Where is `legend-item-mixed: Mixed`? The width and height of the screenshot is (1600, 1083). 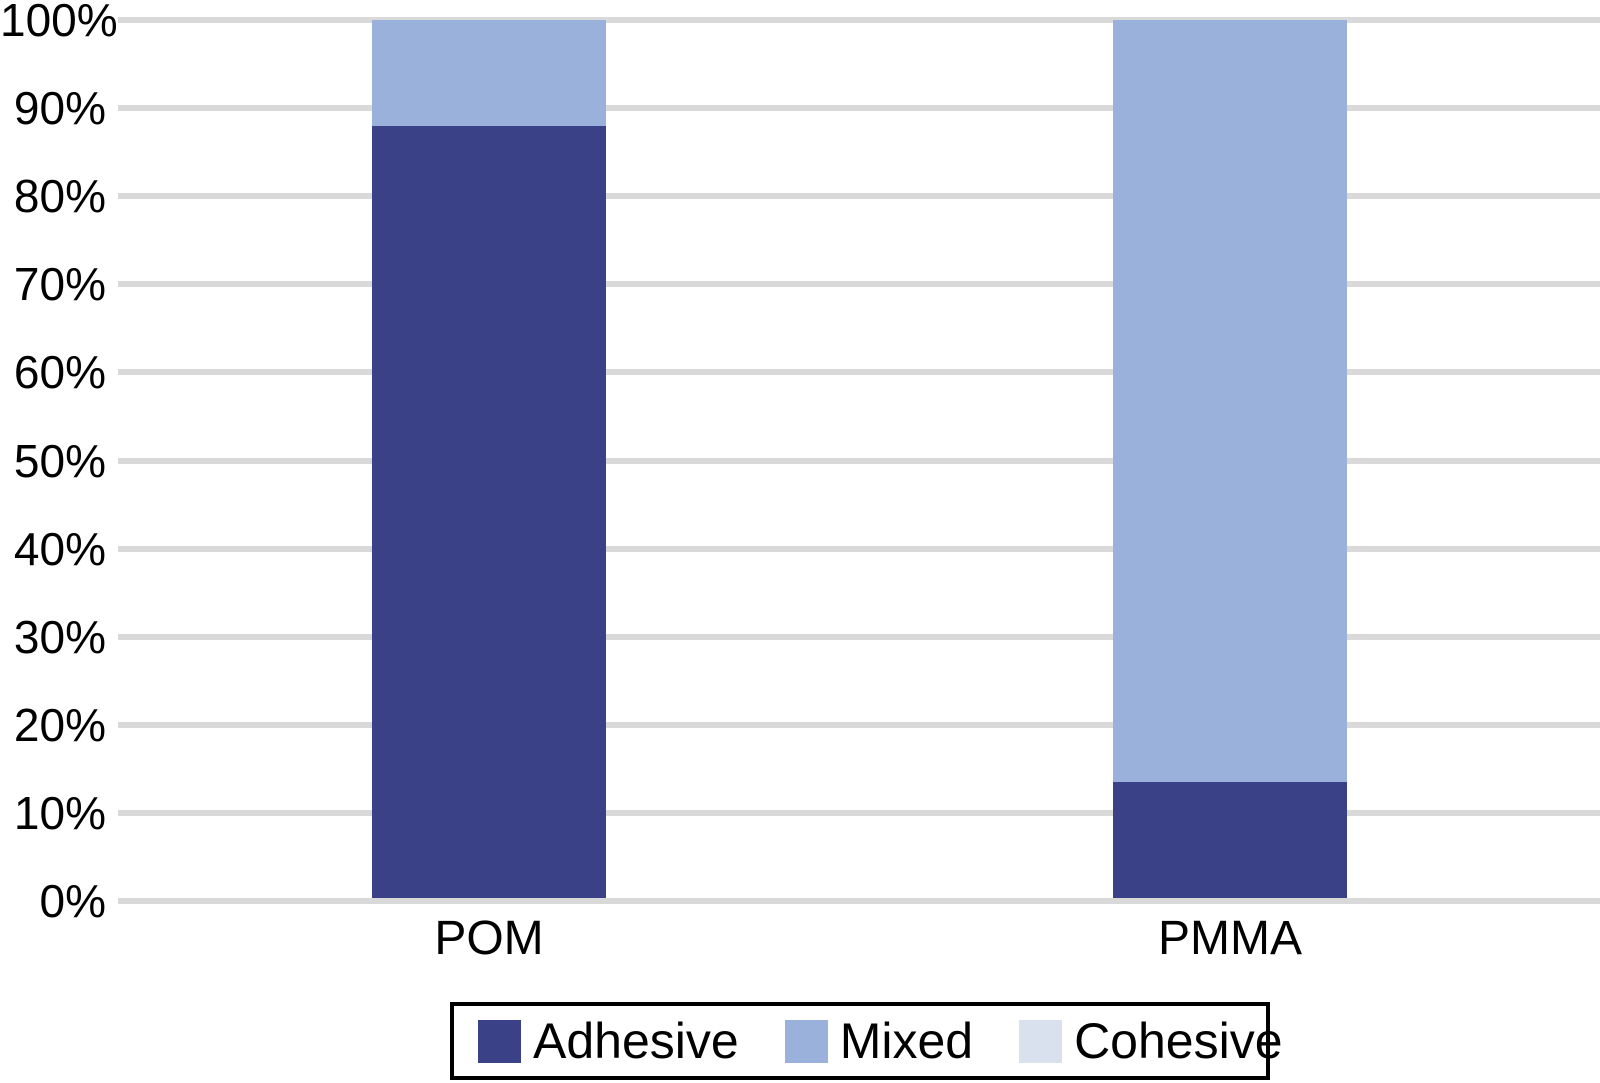
legend-item-mixed: Mixed is located at coordinates (879, 1041).